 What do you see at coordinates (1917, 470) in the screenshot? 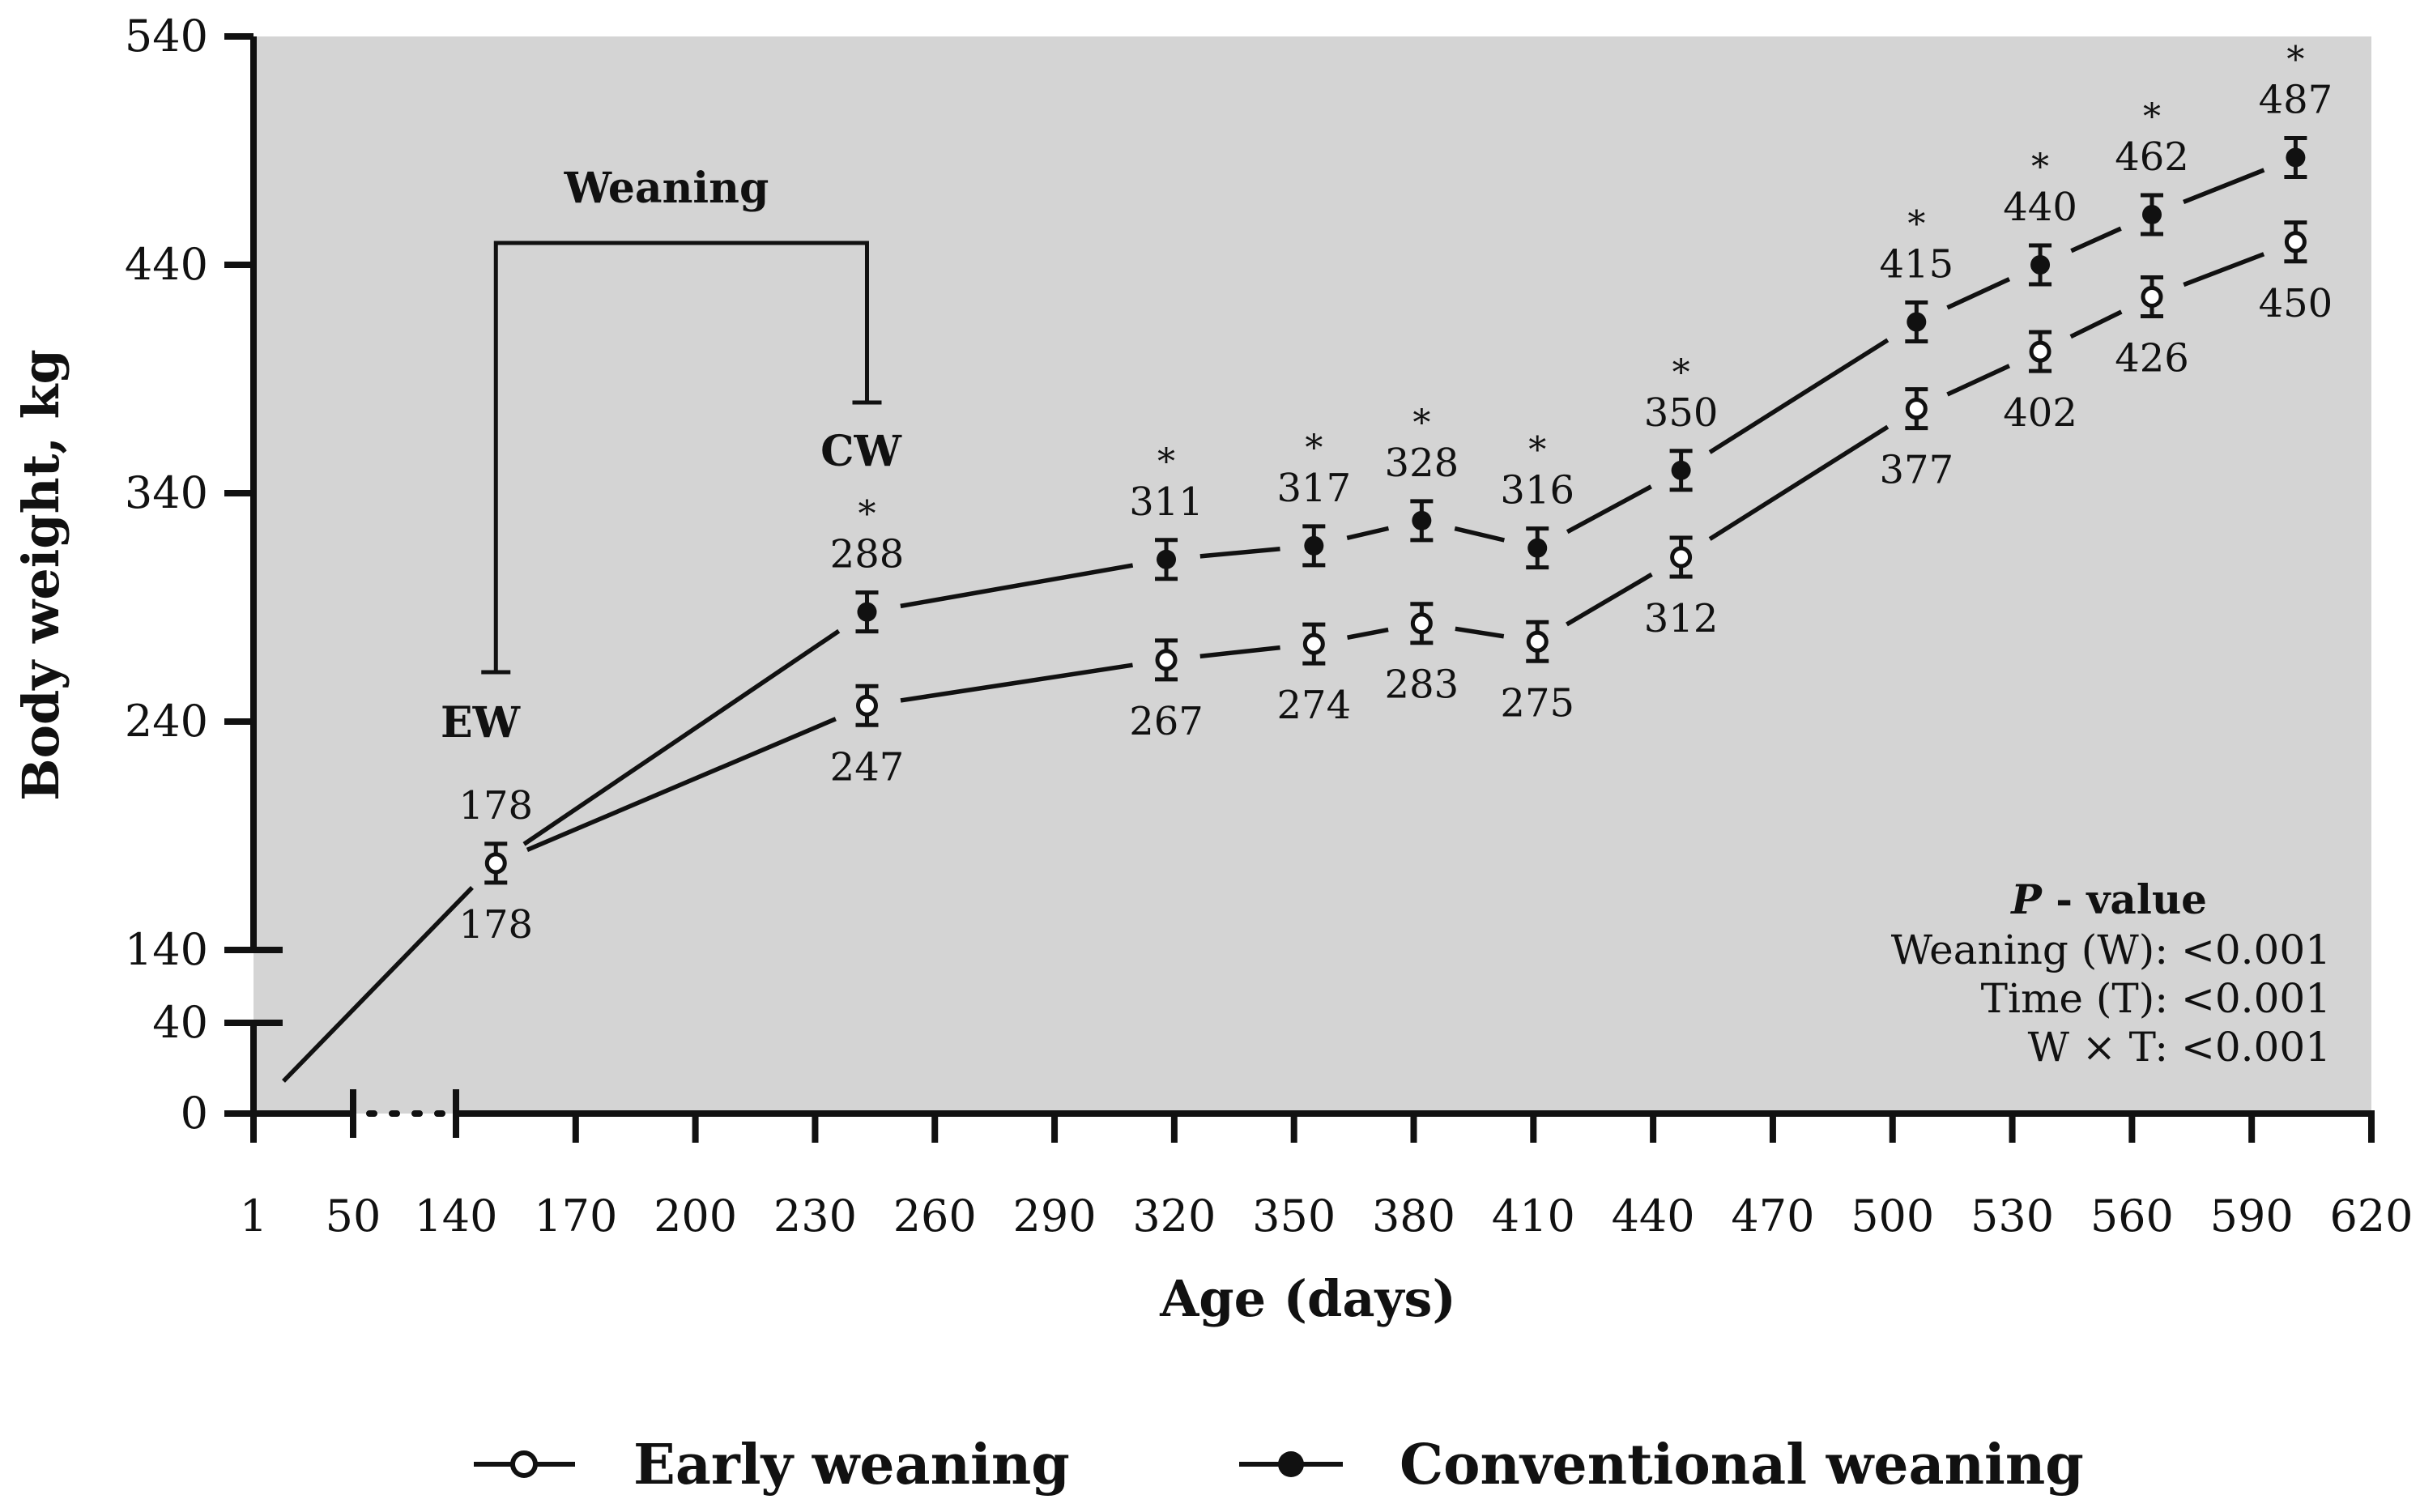
I see `early-weaning-data-label: 377` at bounding box center [1917, 470].